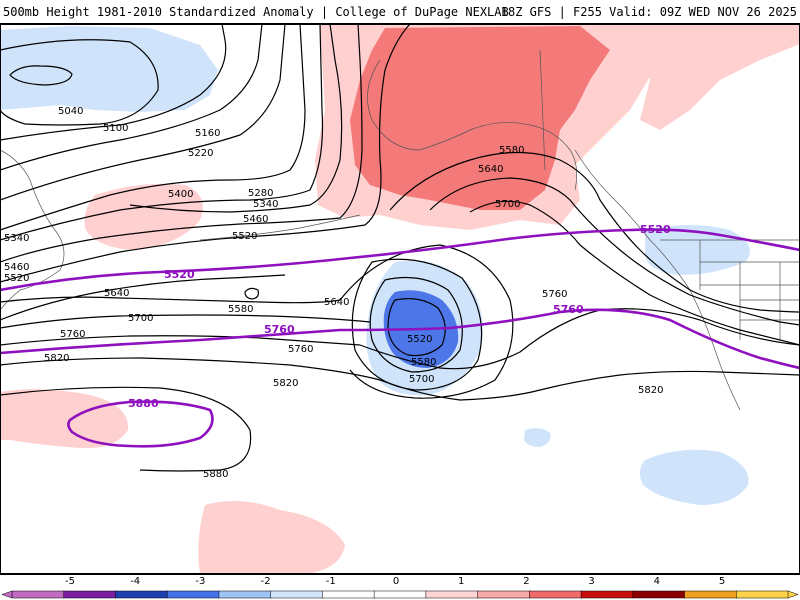 The image size is (800, 600). What do you see at coordinates (260, 193) in the screenshot?
I see `contour-label: 5280` at bounding box center [260, 193].